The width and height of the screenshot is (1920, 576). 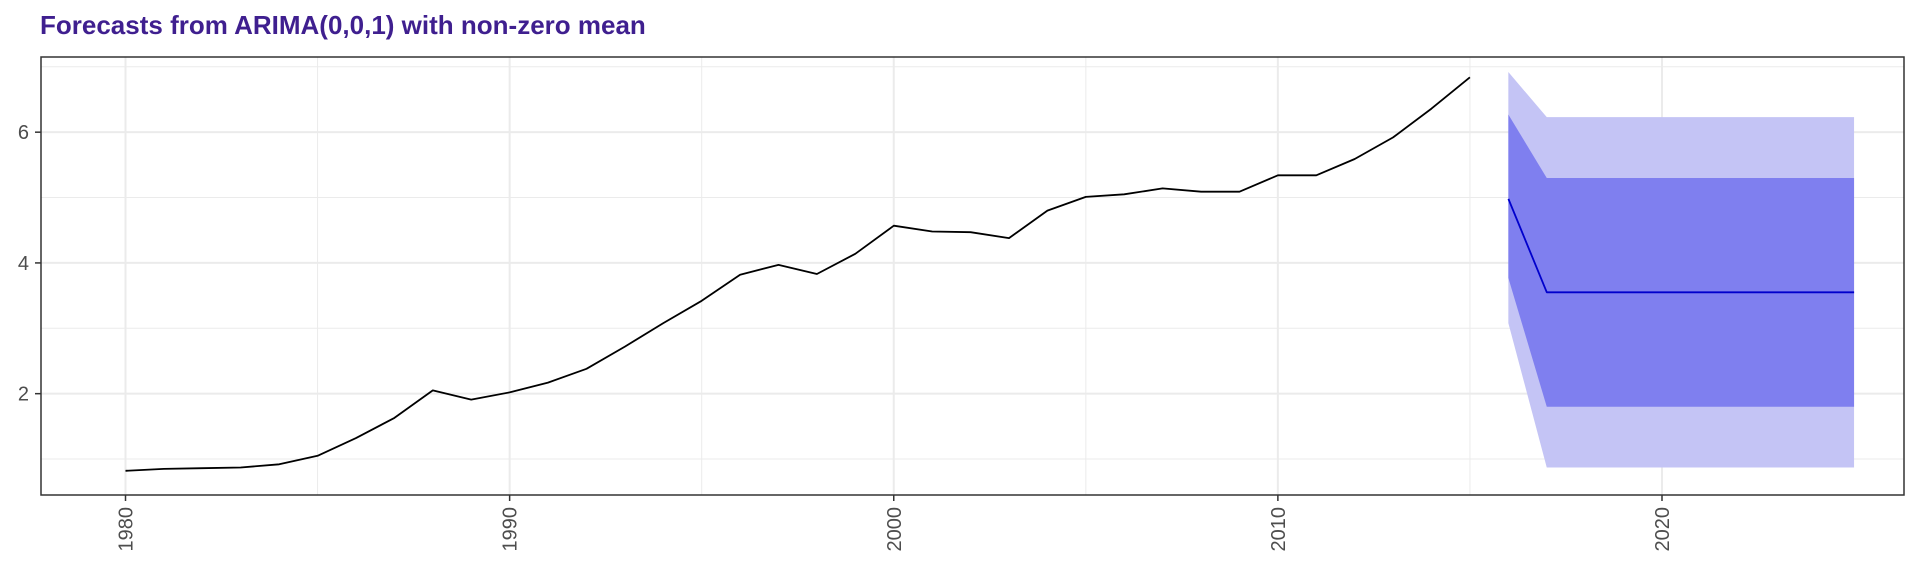 What do you see at coordinates (127, 529) in the screenshot?
I see `x-tick-label: 1980` at bounding box center [127, 529].